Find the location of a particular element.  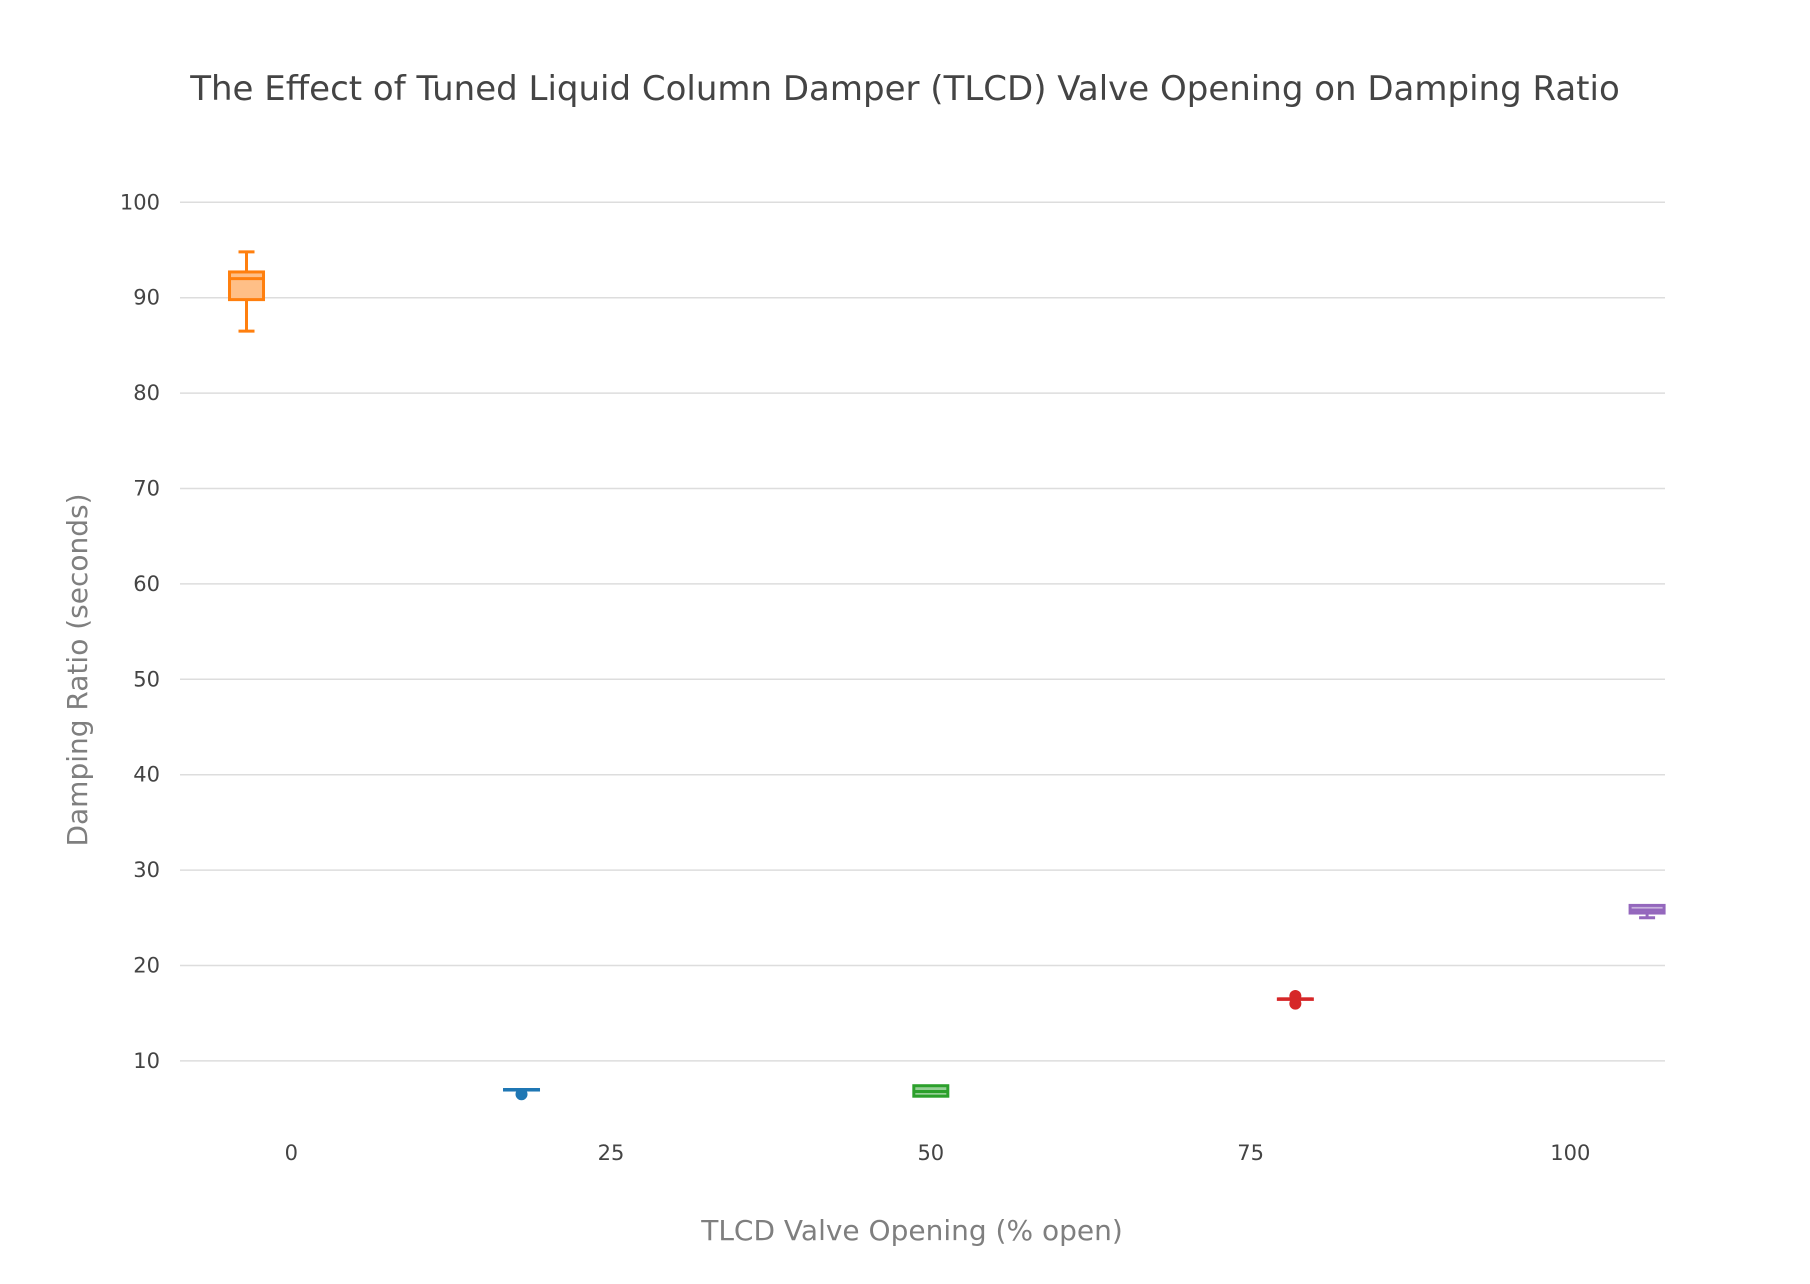

x-axis-ticks: 0 25 50 75 100 is located at coordinates (938, 1153).